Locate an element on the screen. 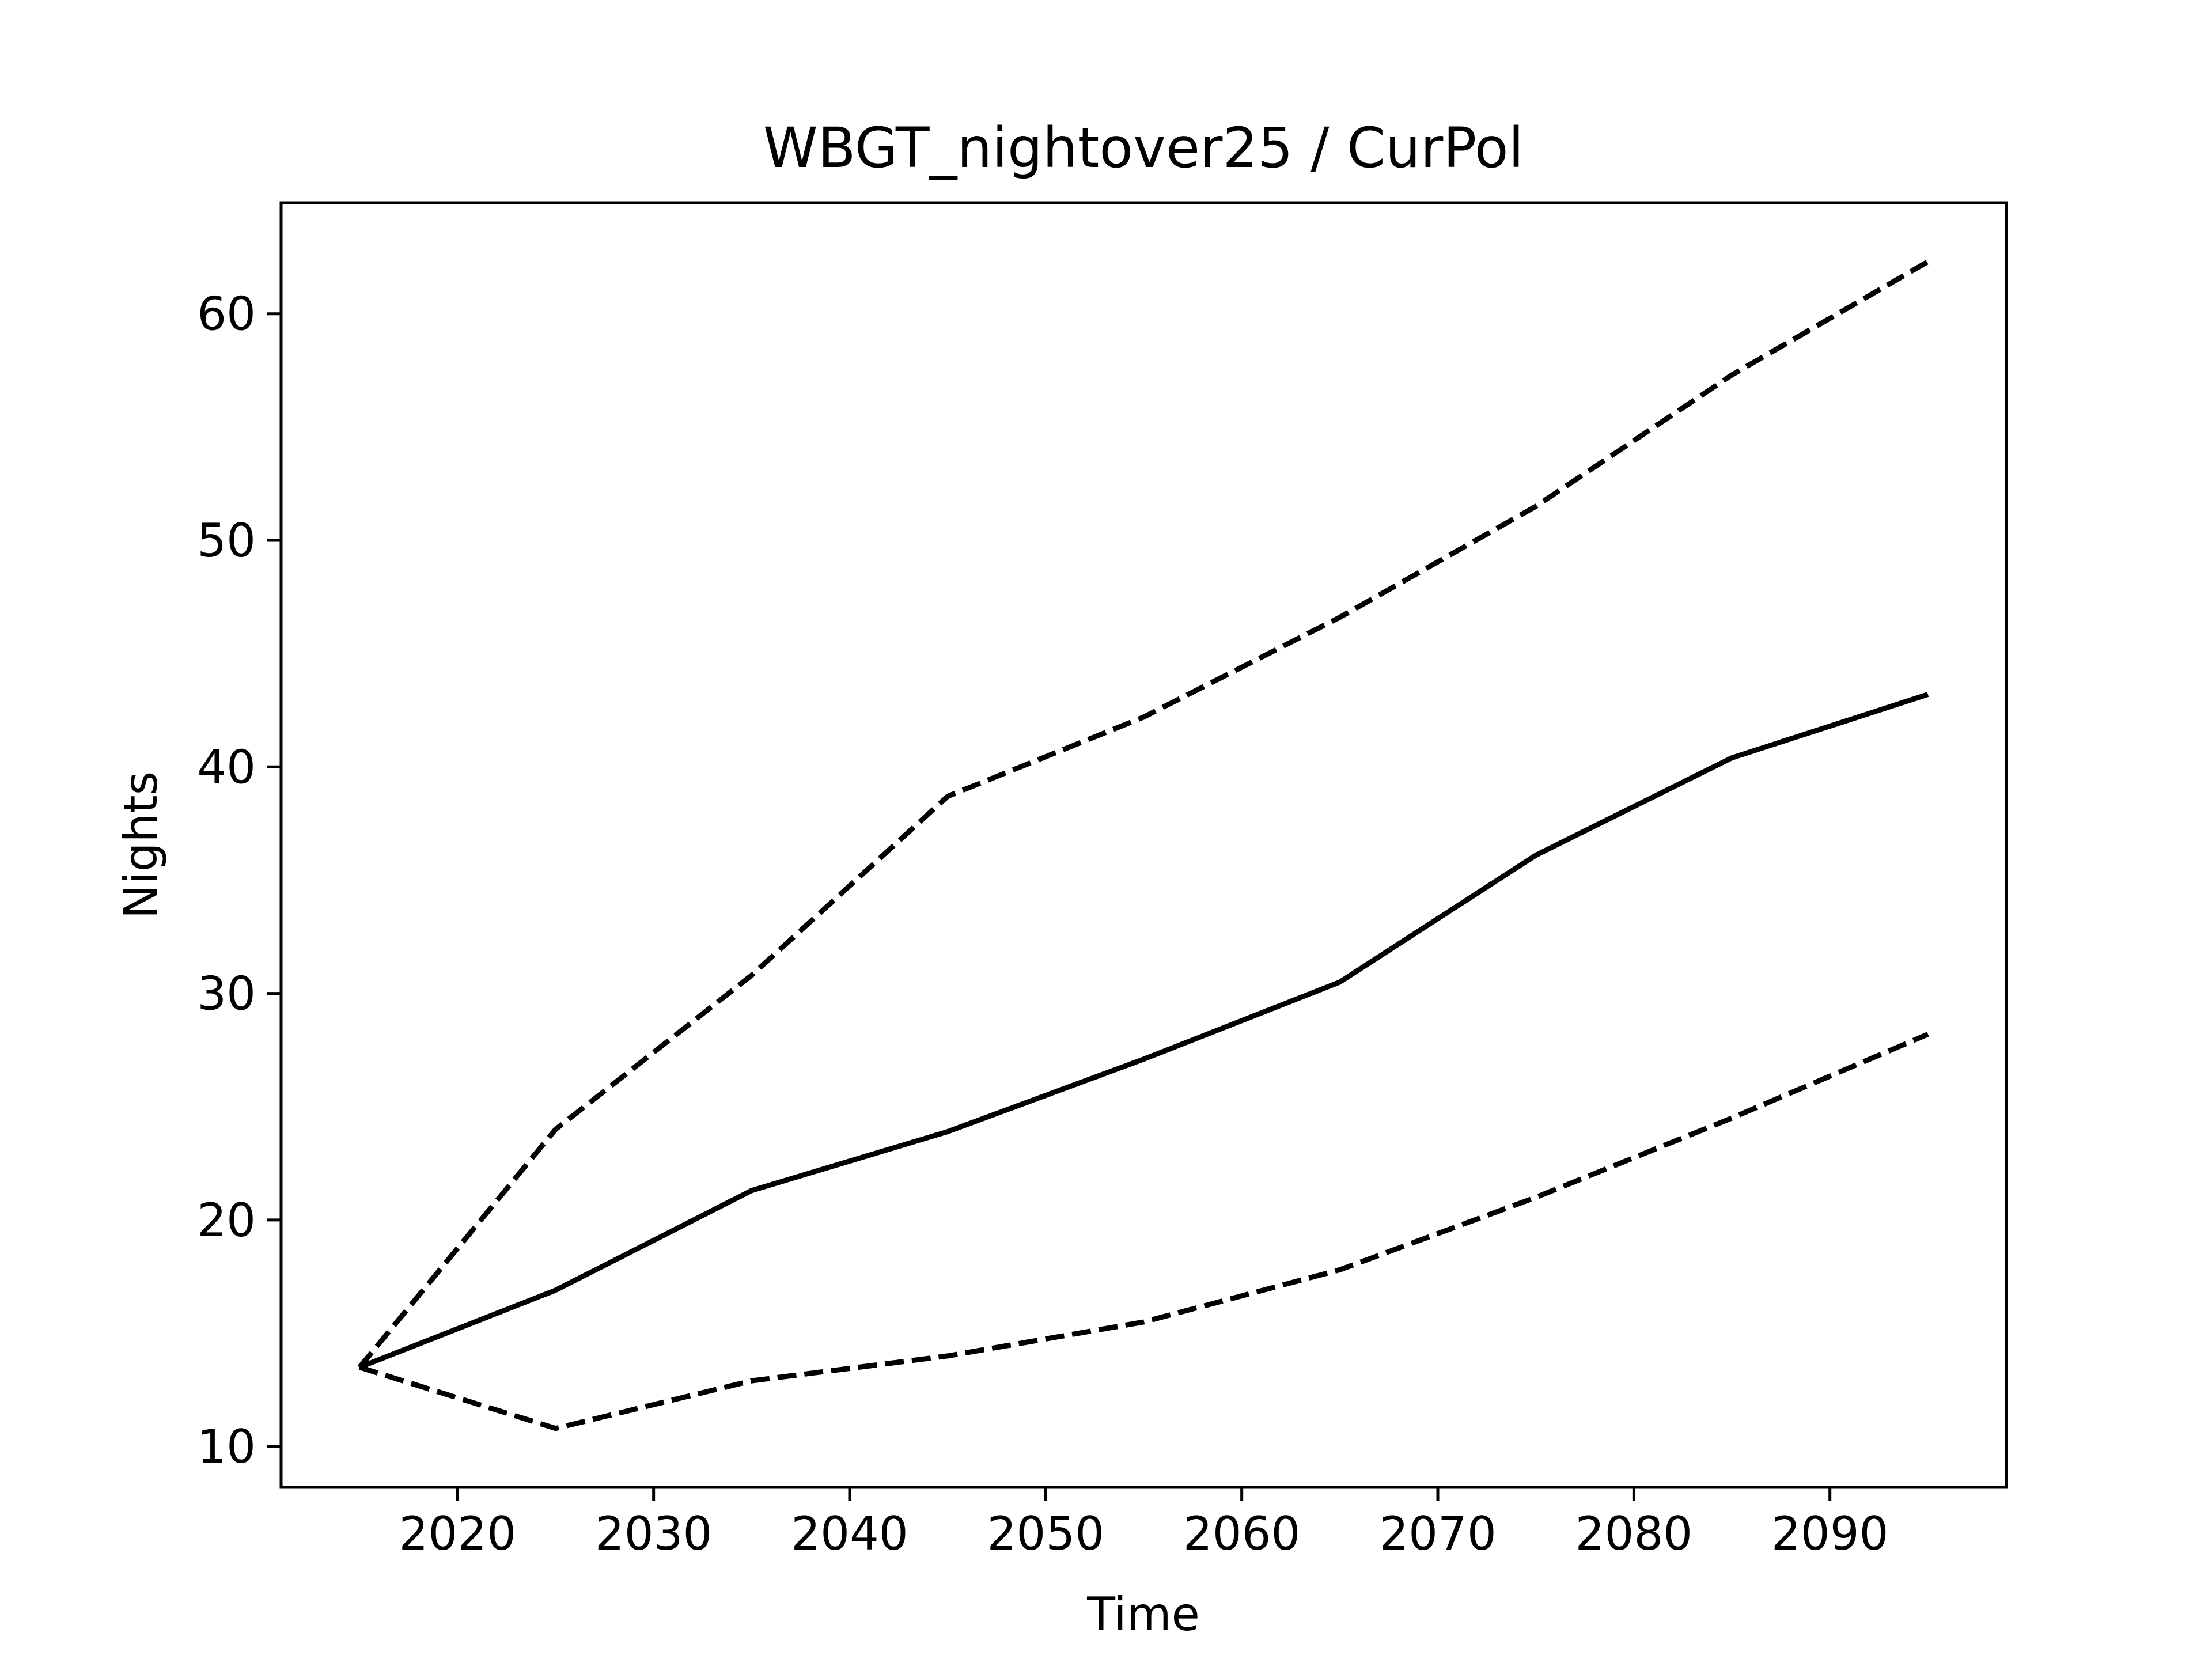 The image size is (2212, 1659). x-tick-label: 2060 is located at coordinates (1242, 1533).